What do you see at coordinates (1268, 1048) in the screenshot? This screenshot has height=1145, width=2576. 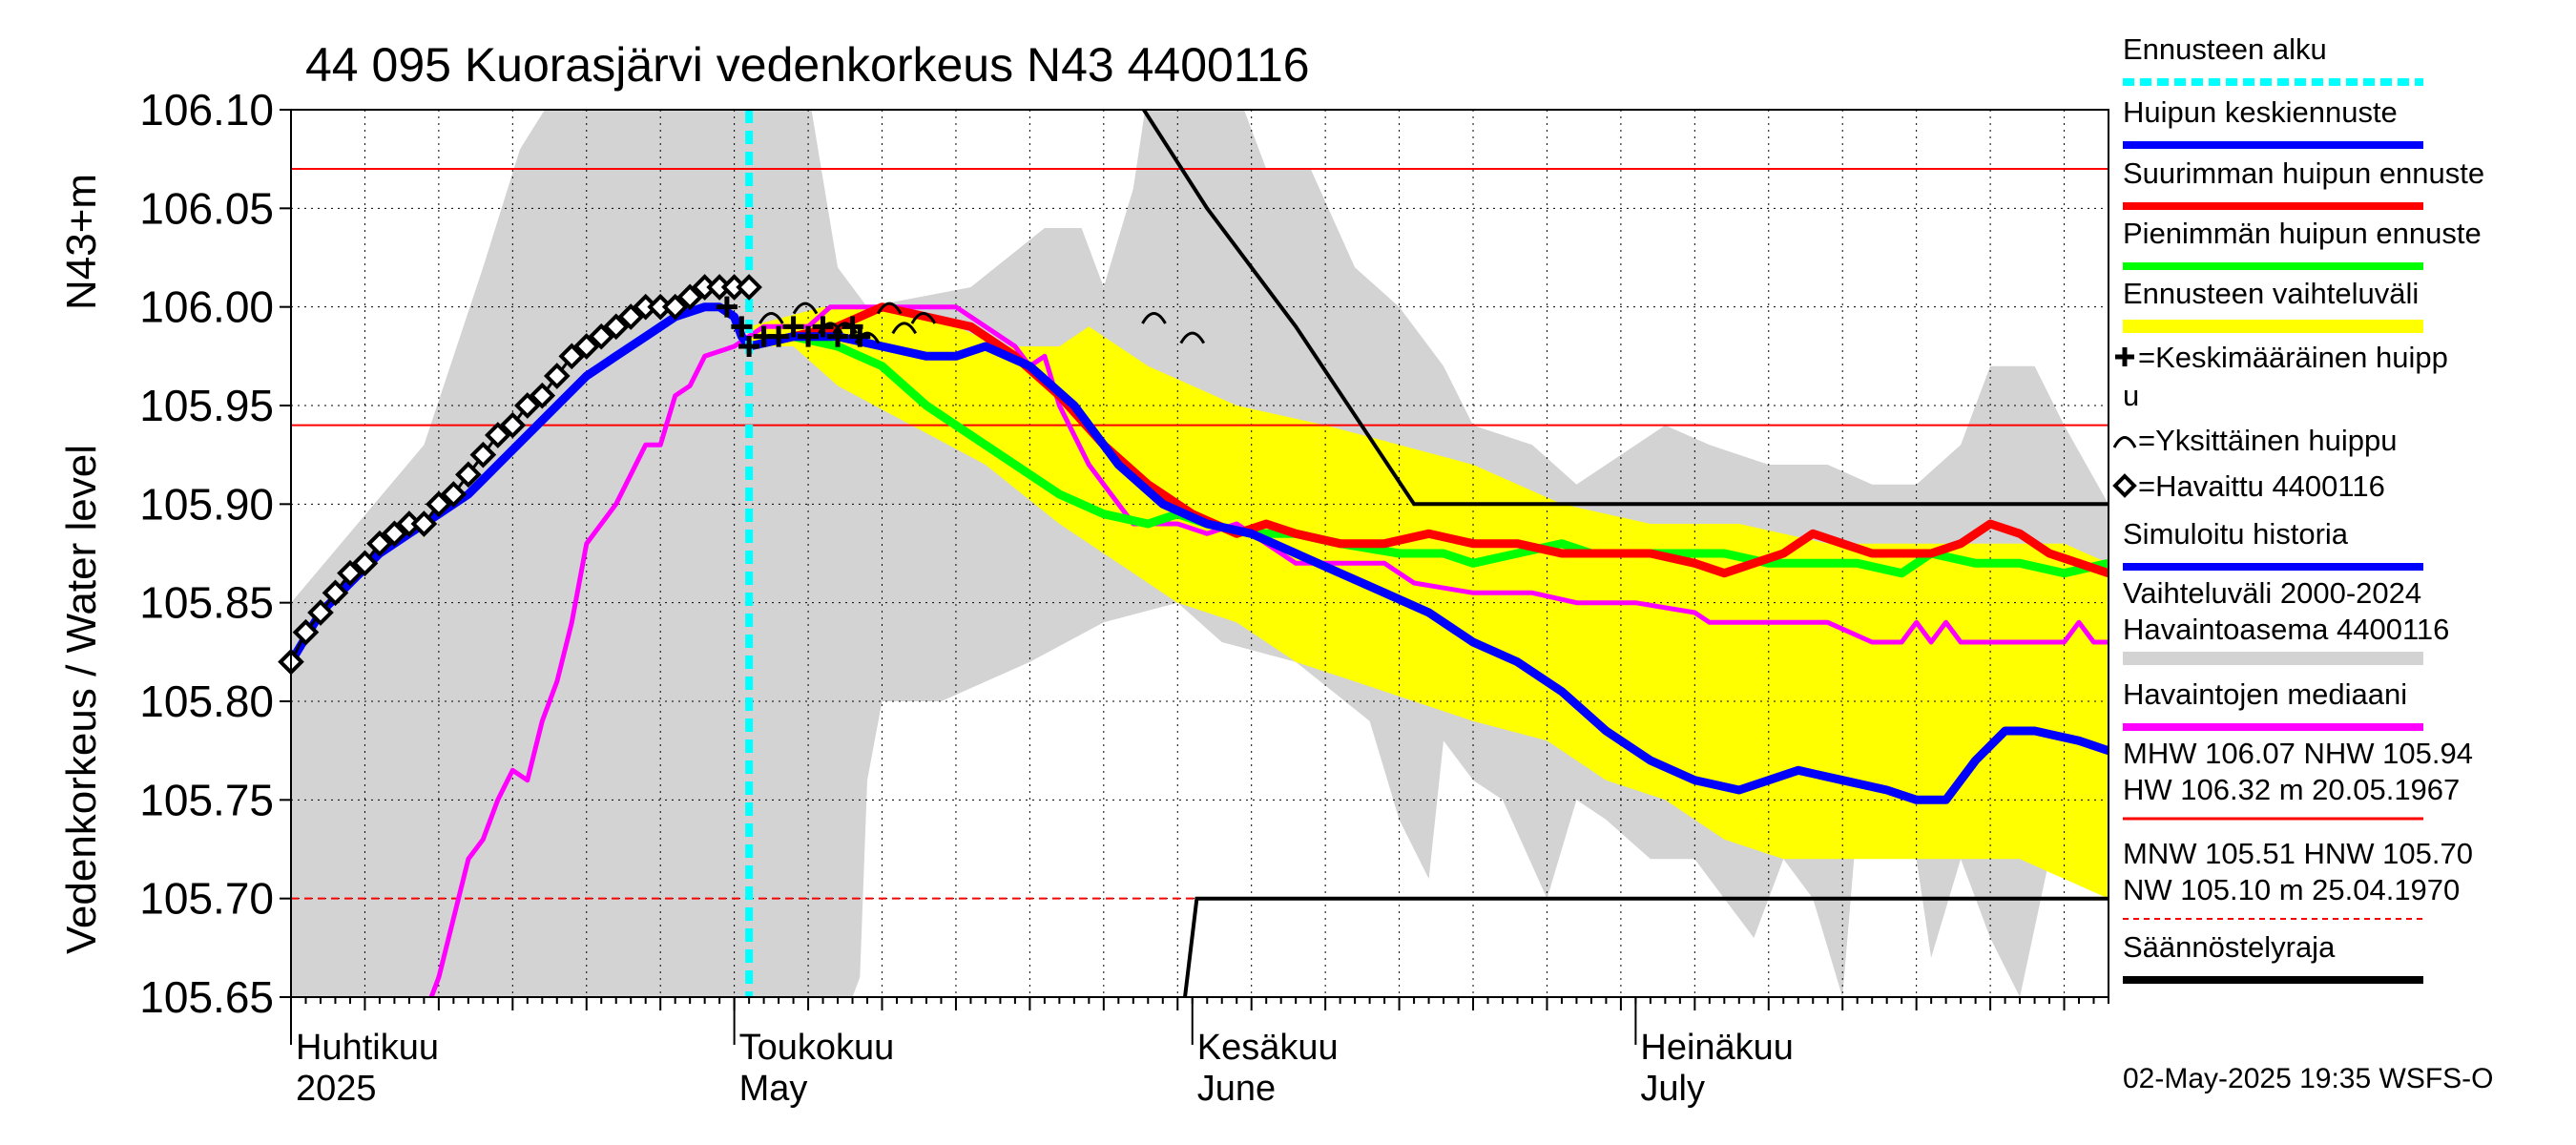 I see `month-label-fi: Kesäkuu` at bounding box center [1268, 1048].